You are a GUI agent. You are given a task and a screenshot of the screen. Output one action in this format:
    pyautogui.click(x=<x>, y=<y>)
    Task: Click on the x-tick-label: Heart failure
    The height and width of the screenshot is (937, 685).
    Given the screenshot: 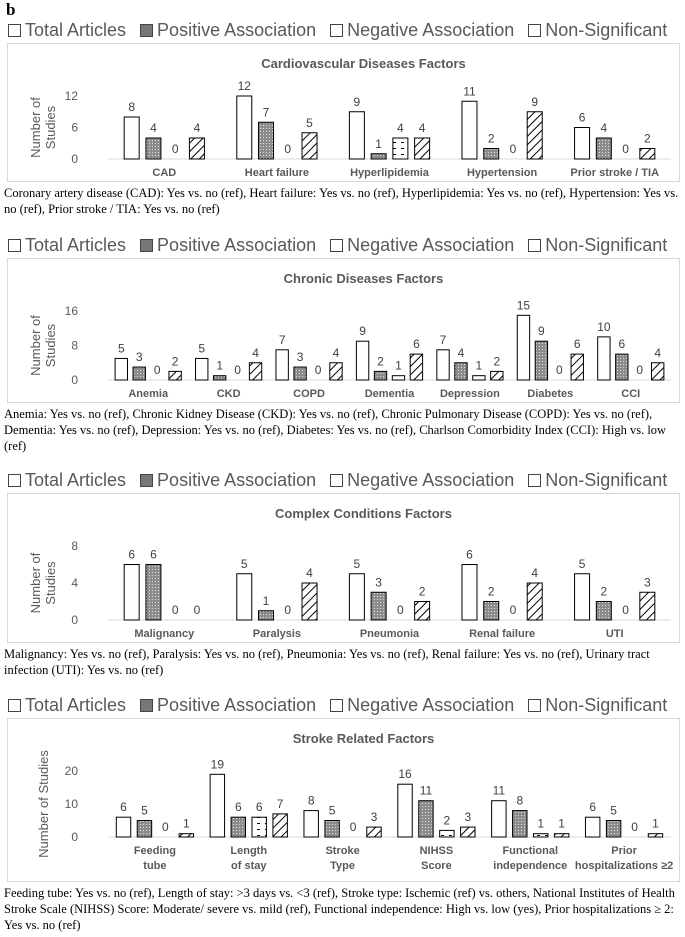 What is the action you would take?
    pyautogui.click(x=277, y=173)
    